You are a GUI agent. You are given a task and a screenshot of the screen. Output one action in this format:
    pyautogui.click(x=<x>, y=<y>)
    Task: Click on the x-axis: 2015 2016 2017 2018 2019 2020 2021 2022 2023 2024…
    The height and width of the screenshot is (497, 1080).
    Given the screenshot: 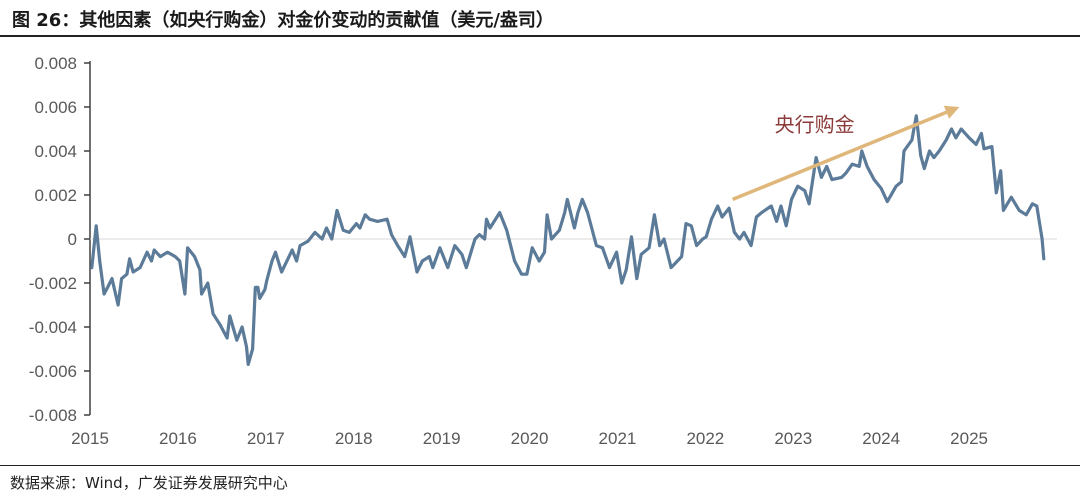 What is the action you would take?
    pyautogui.click(x=529, y=438)
    